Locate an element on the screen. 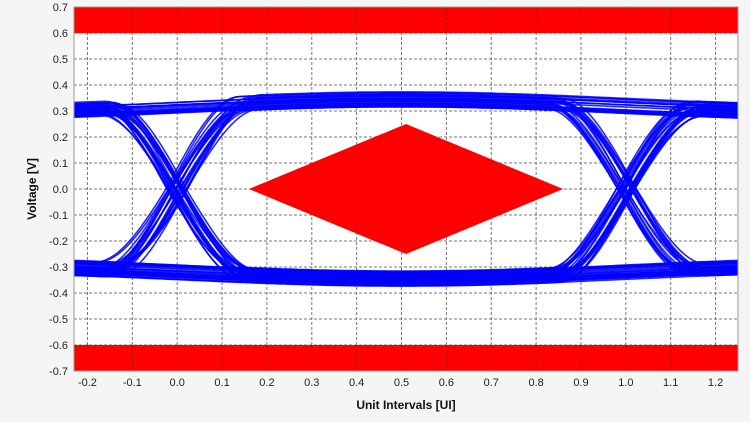  x-tick-label: 1.0 is located at coordinates (625, 383).